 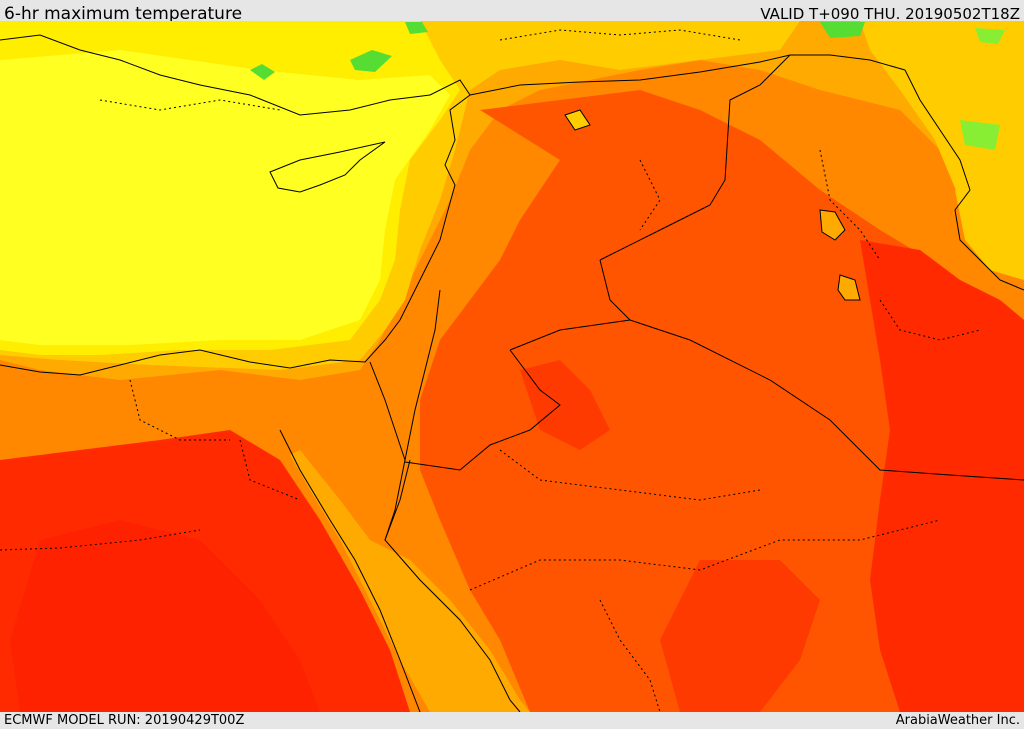 I want to click on model-run-label: ECMWF MODEL RUN: 20190429T00Z, so click(x=124, y=720).